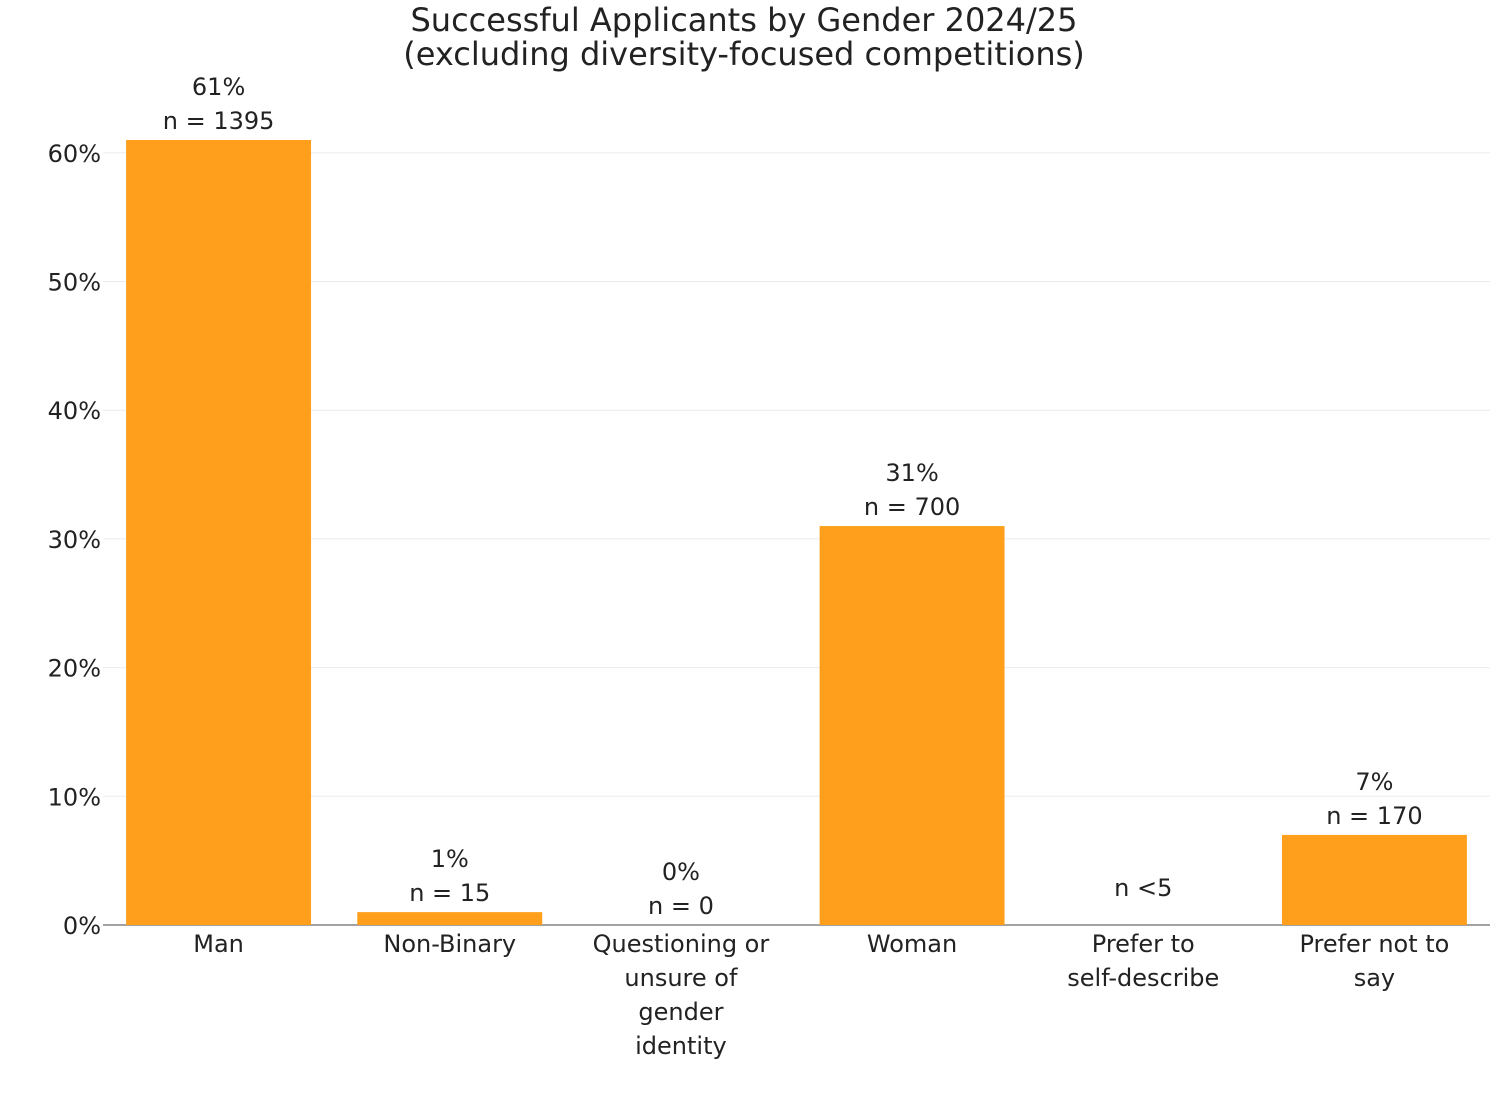 This screenshot has height=1098, width=1498. I want to click on x-tick-label: Woman, so click(912, 944).